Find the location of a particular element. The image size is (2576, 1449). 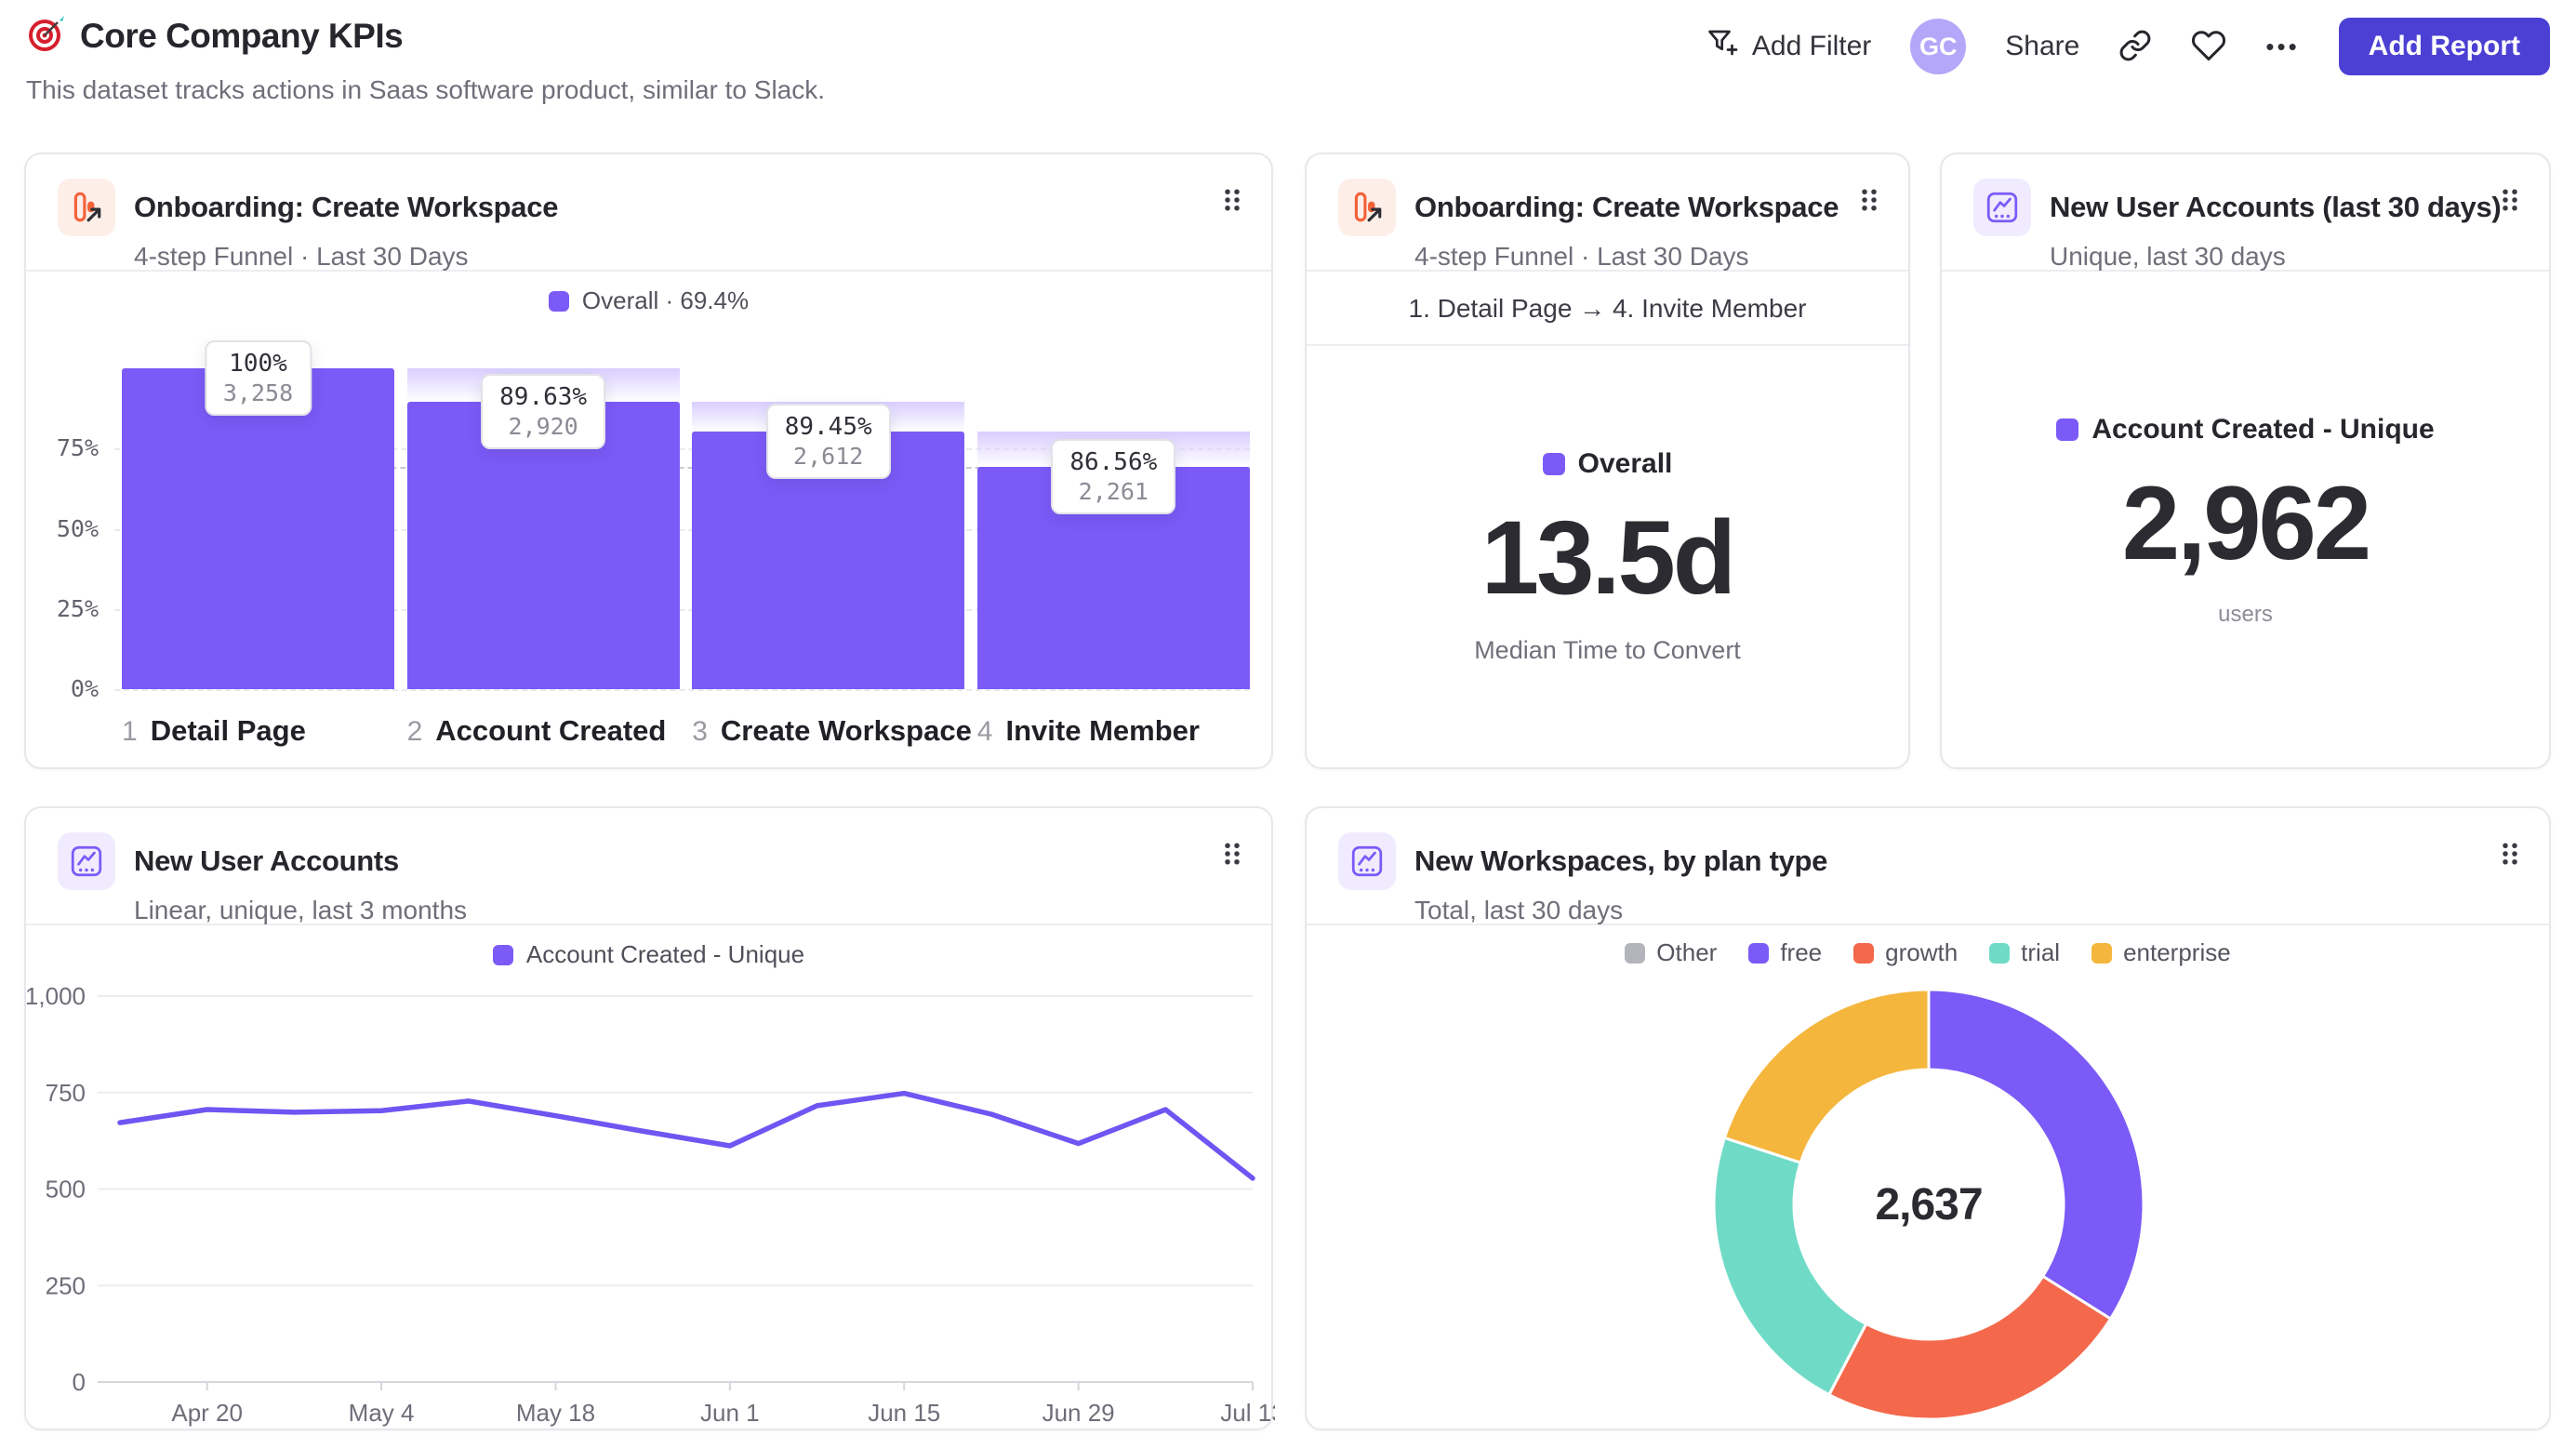

link-icon is located at coordinates (2135, 47).